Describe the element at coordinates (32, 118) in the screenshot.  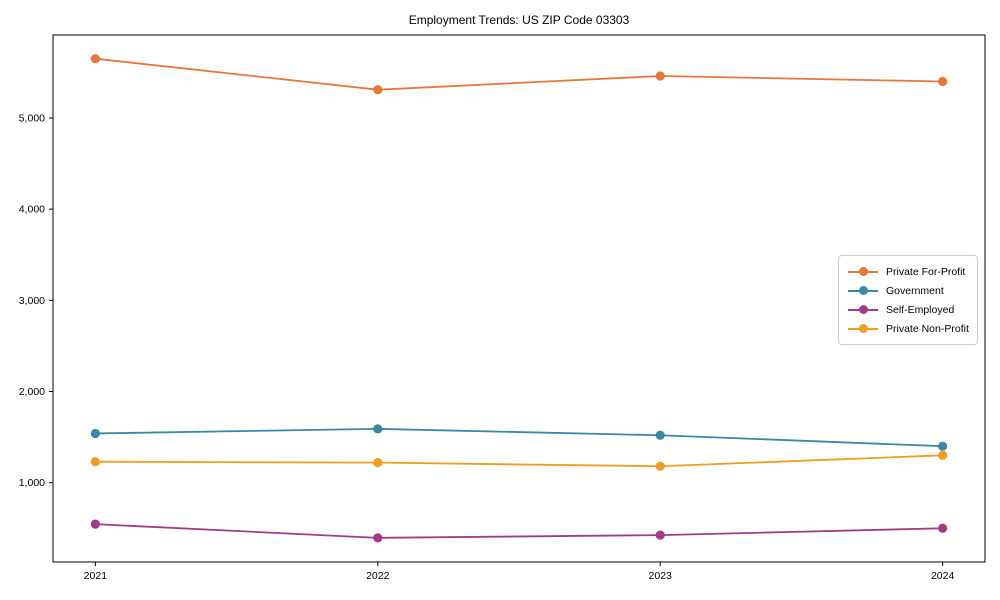
I see `y-tick-label: 5,000` at that location.